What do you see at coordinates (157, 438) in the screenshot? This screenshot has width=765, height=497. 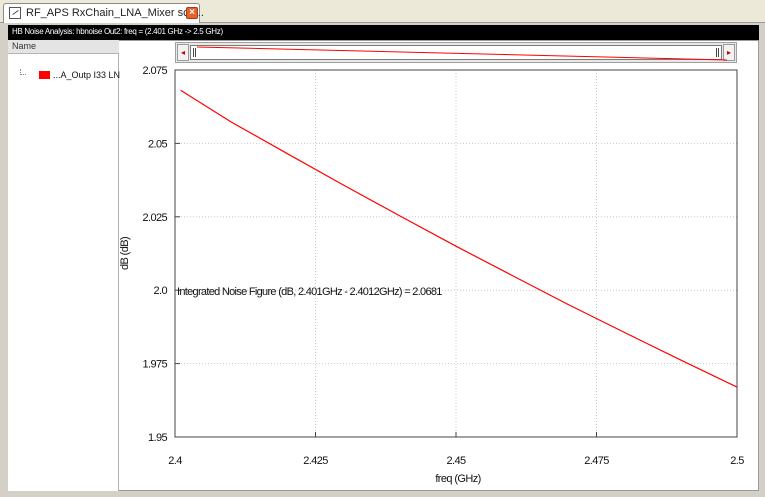 I see `y-tick-label: 1.95` at bounding box center [157, 438].